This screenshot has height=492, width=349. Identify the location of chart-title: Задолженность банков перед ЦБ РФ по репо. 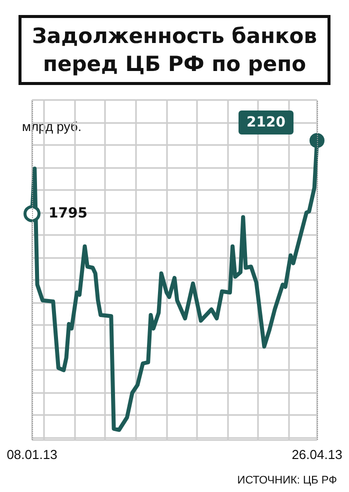
(174, 50).